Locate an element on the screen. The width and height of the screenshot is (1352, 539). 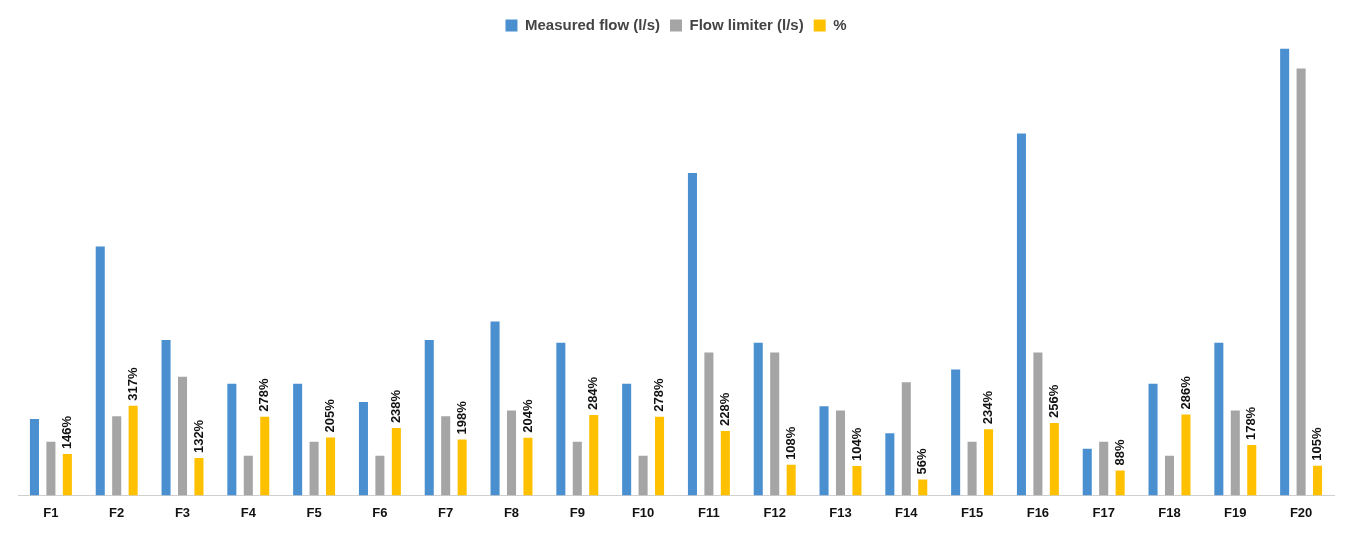
data-label: 178% is located at coordinates (1251, 423).